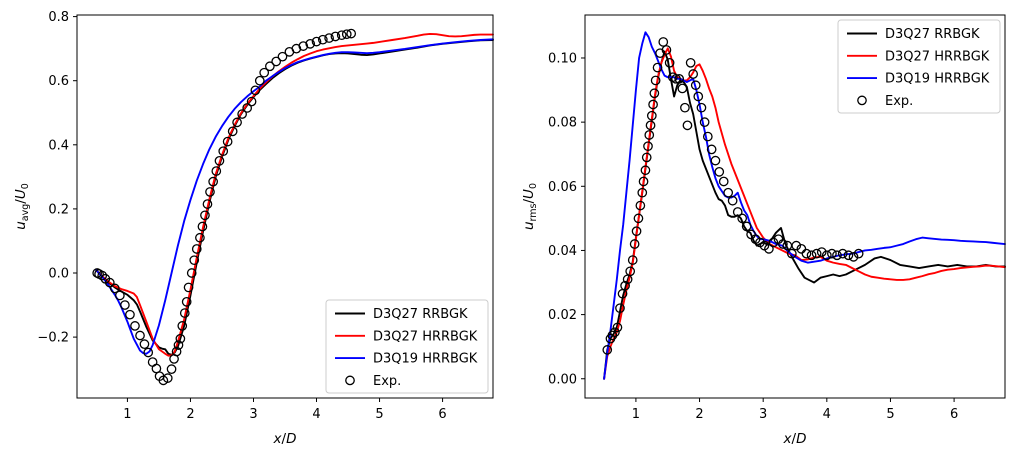  I want to click on legend-entry-exp: Exp., so click(373, 381).